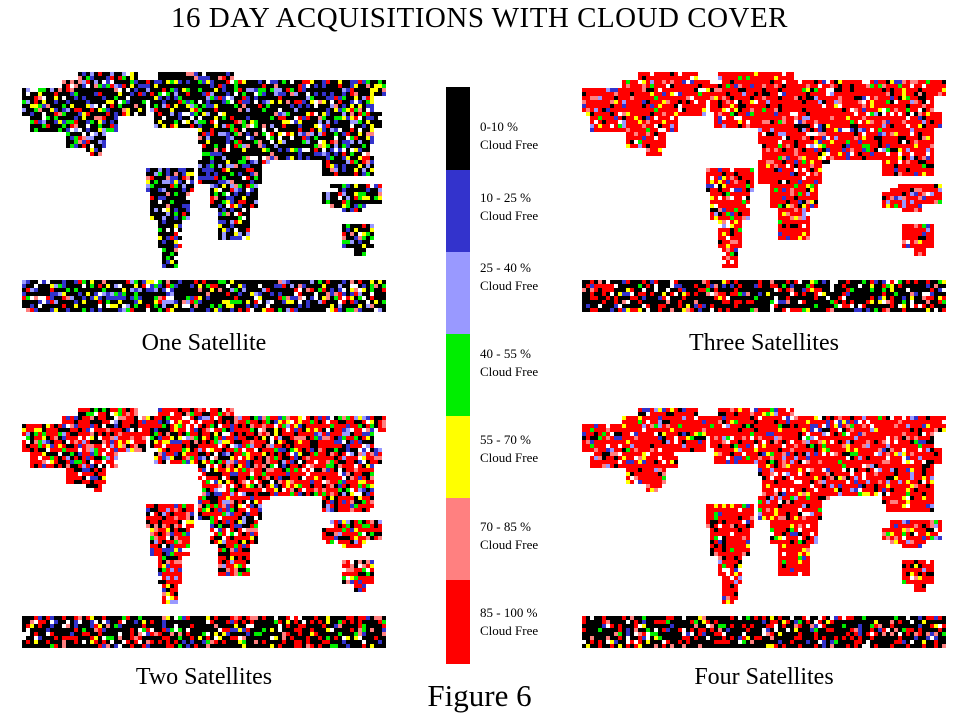 Image resolution: width=959 pixels, height=719 pixels. I want to click on map-three-satellites, so click(764, 192).